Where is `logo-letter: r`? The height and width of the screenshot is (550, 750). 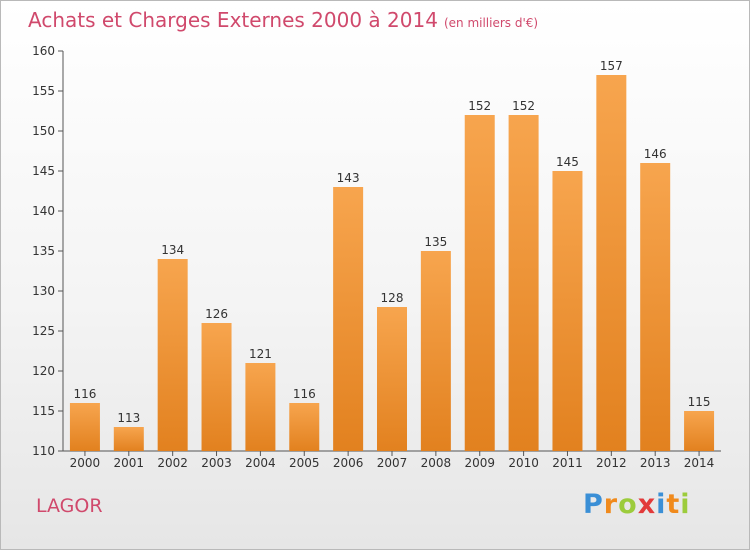 logo-letter: r is located at coordinates (611, 504).